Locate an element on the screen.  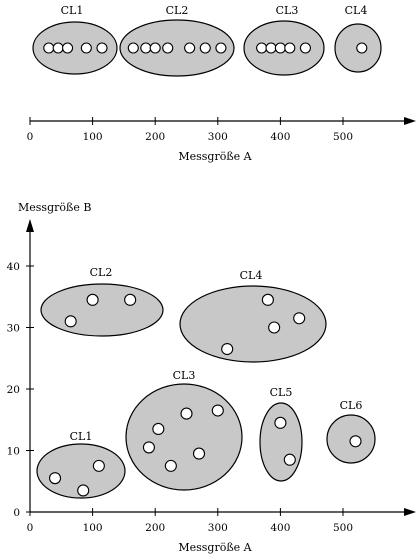
top-cluster-cl3: CL3 is located at coordinates (284, 40).